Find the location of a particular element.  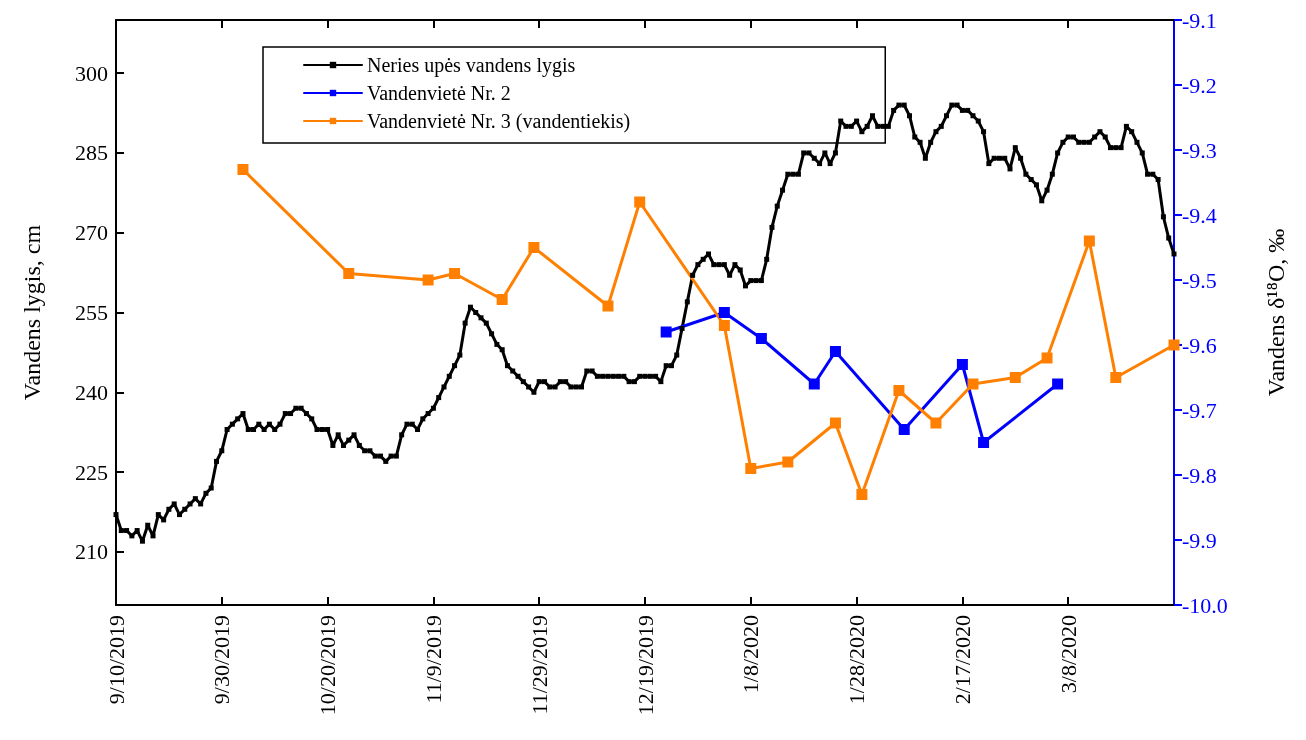

x-tick-label: 9/30/2019 is located at coordinates (222, 660).